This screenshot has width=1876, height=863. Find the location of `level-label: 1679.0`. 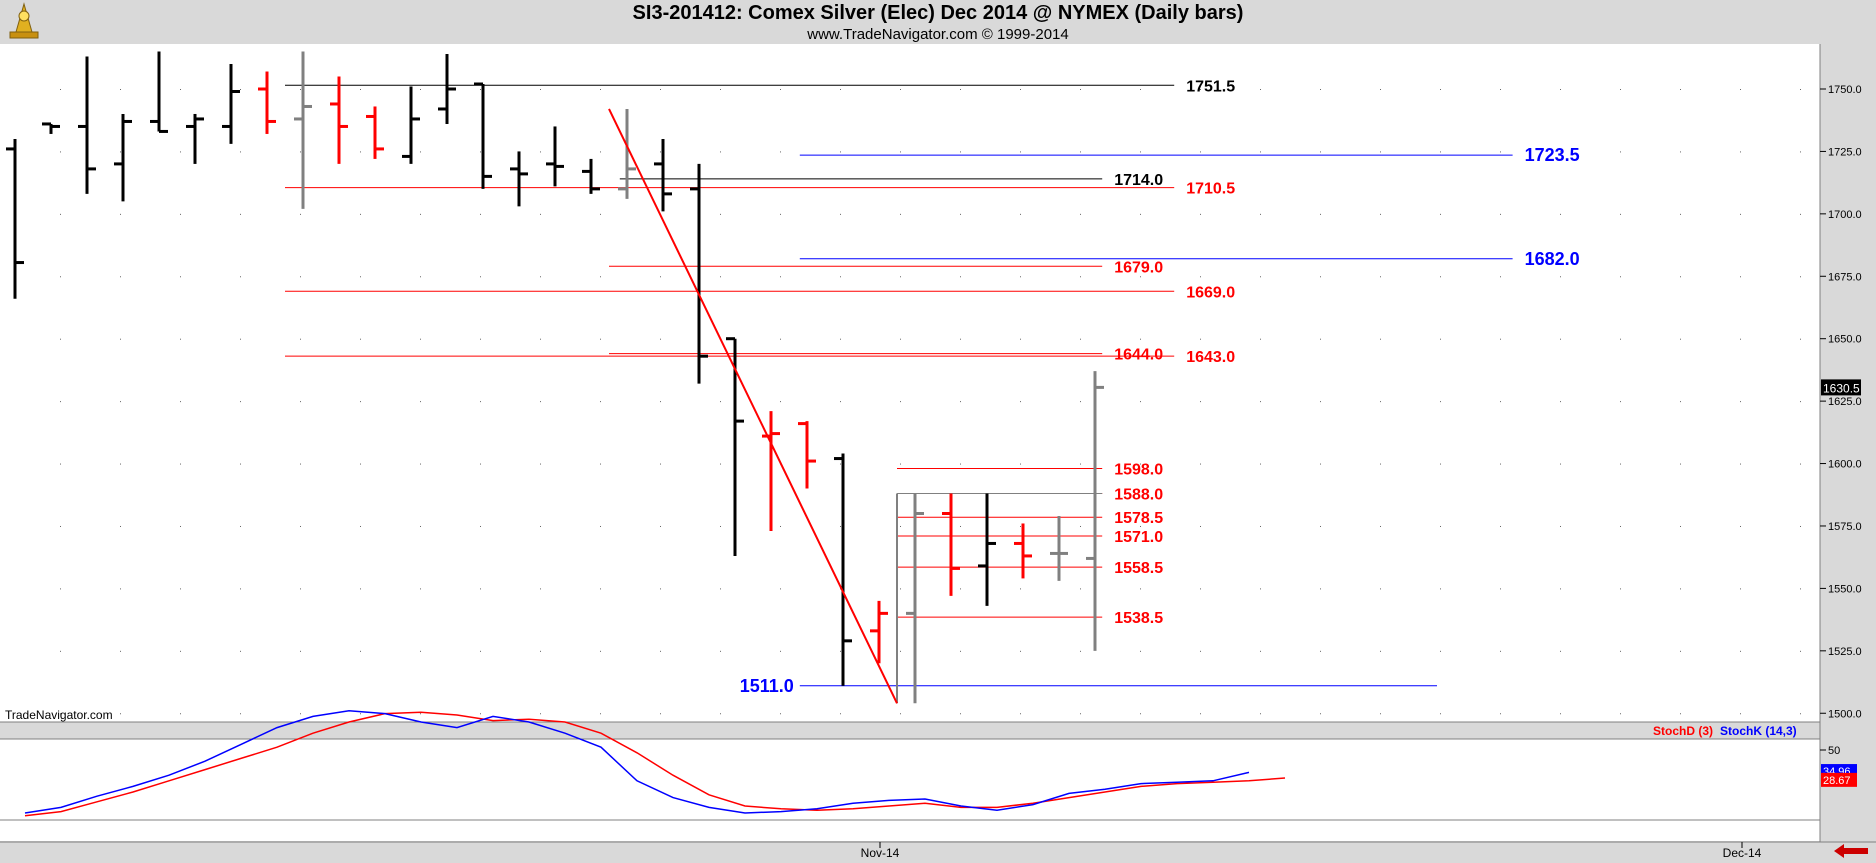

level-label: 1679.0 is located at coordinates (1138, 267).